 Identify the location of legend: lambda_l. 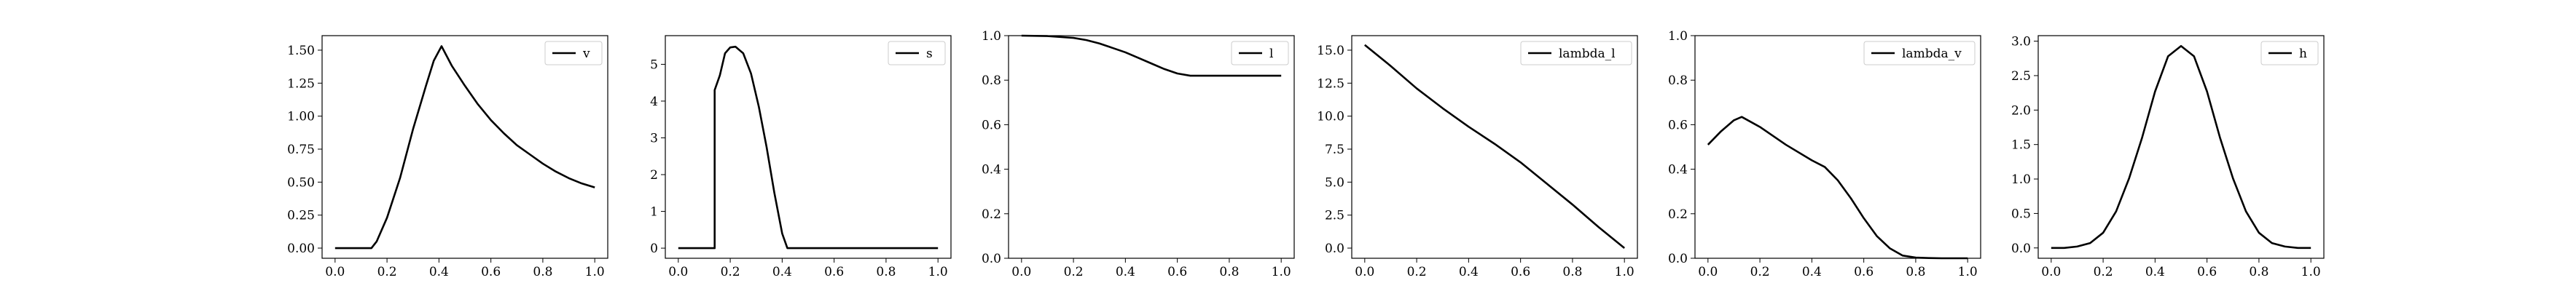
(1576, 53).